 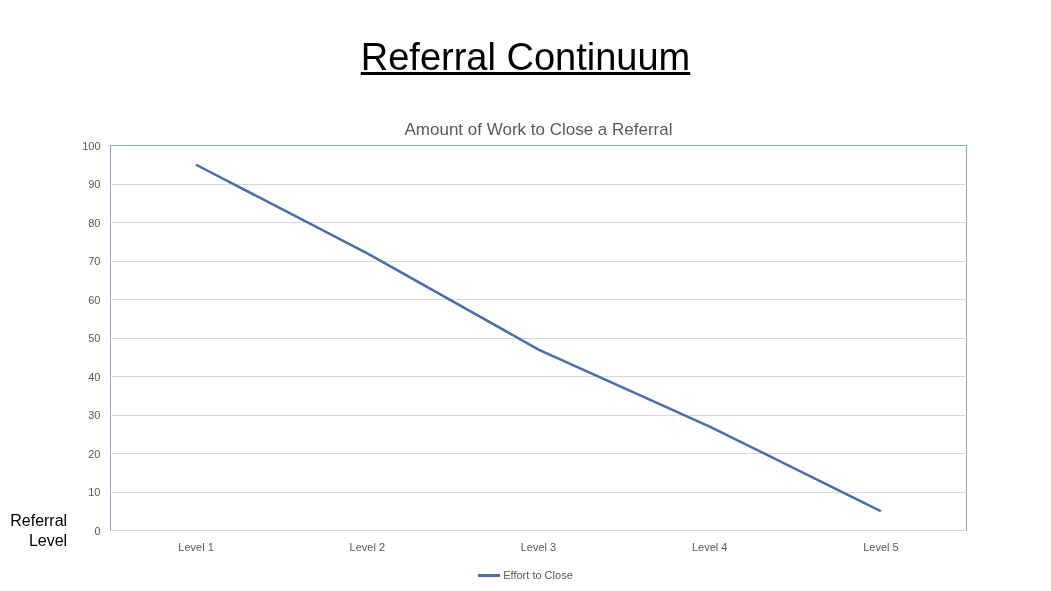 What do you see at coordinates (94, 453) in the screenshot?
I see `y-tick-label: 20` at bounding box center [94, 453].